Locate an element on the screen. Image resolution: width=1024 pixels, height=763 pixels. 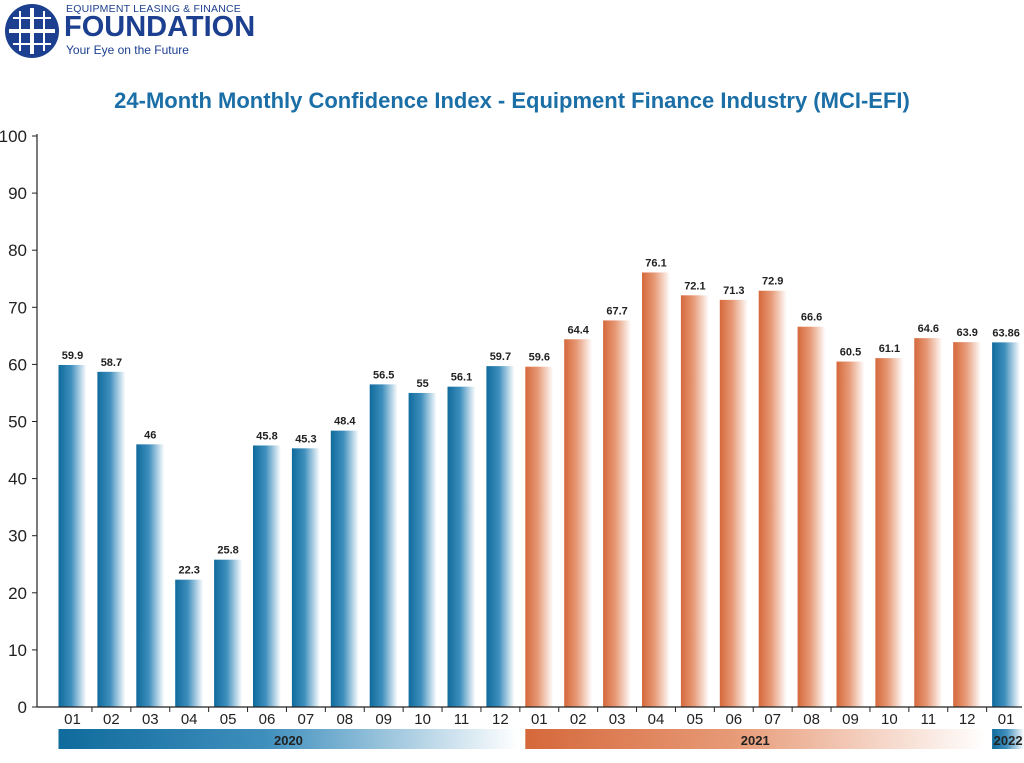
year-band-label: 2022 is located at coordinates (1008, 740).